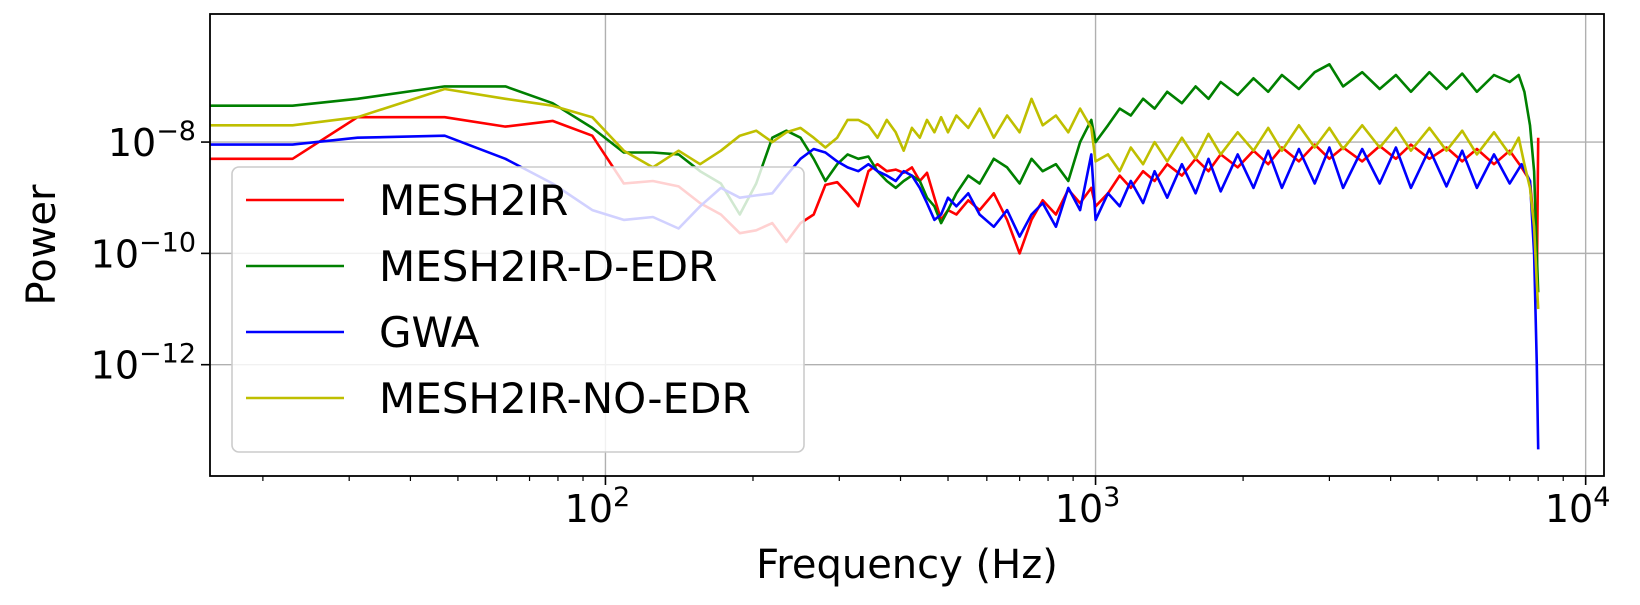 The image size is (1640, 605). I want to click on x-tick-label: 10³, so click(1088, 506).